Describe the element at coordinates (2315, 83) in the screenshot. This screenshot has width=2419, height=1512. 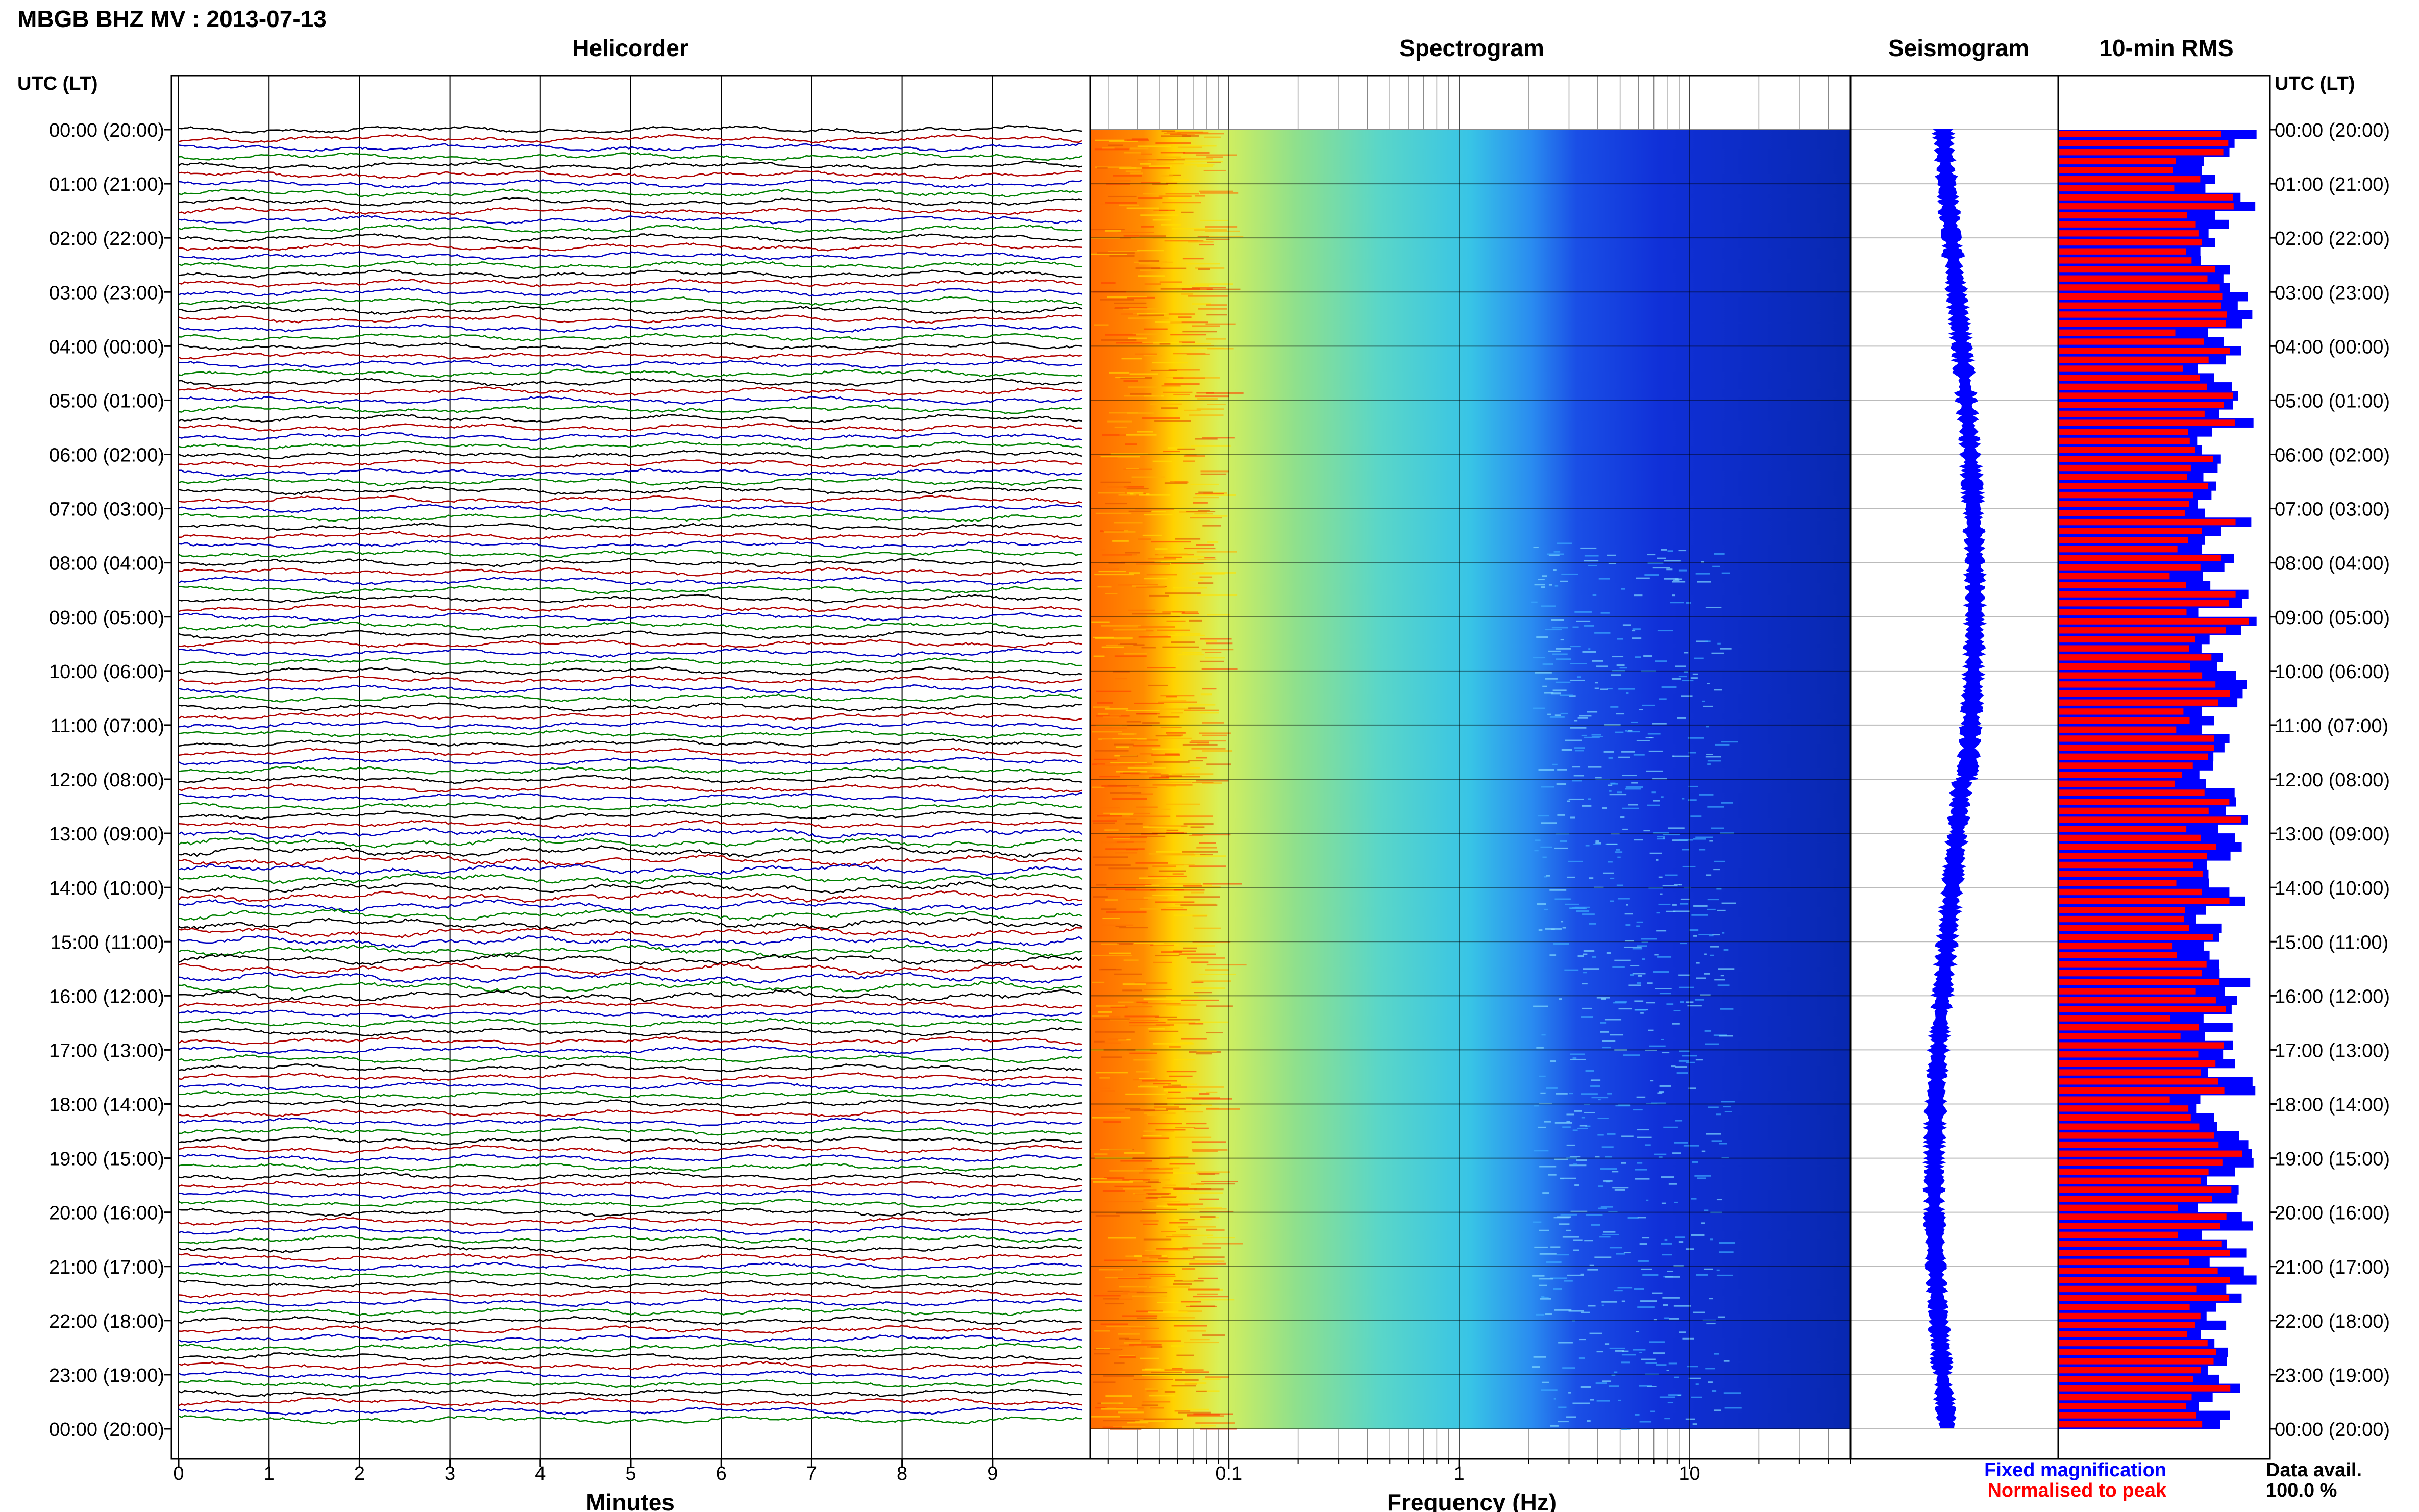
I see `time-axis-title-right: UTC (LT)` at that location.